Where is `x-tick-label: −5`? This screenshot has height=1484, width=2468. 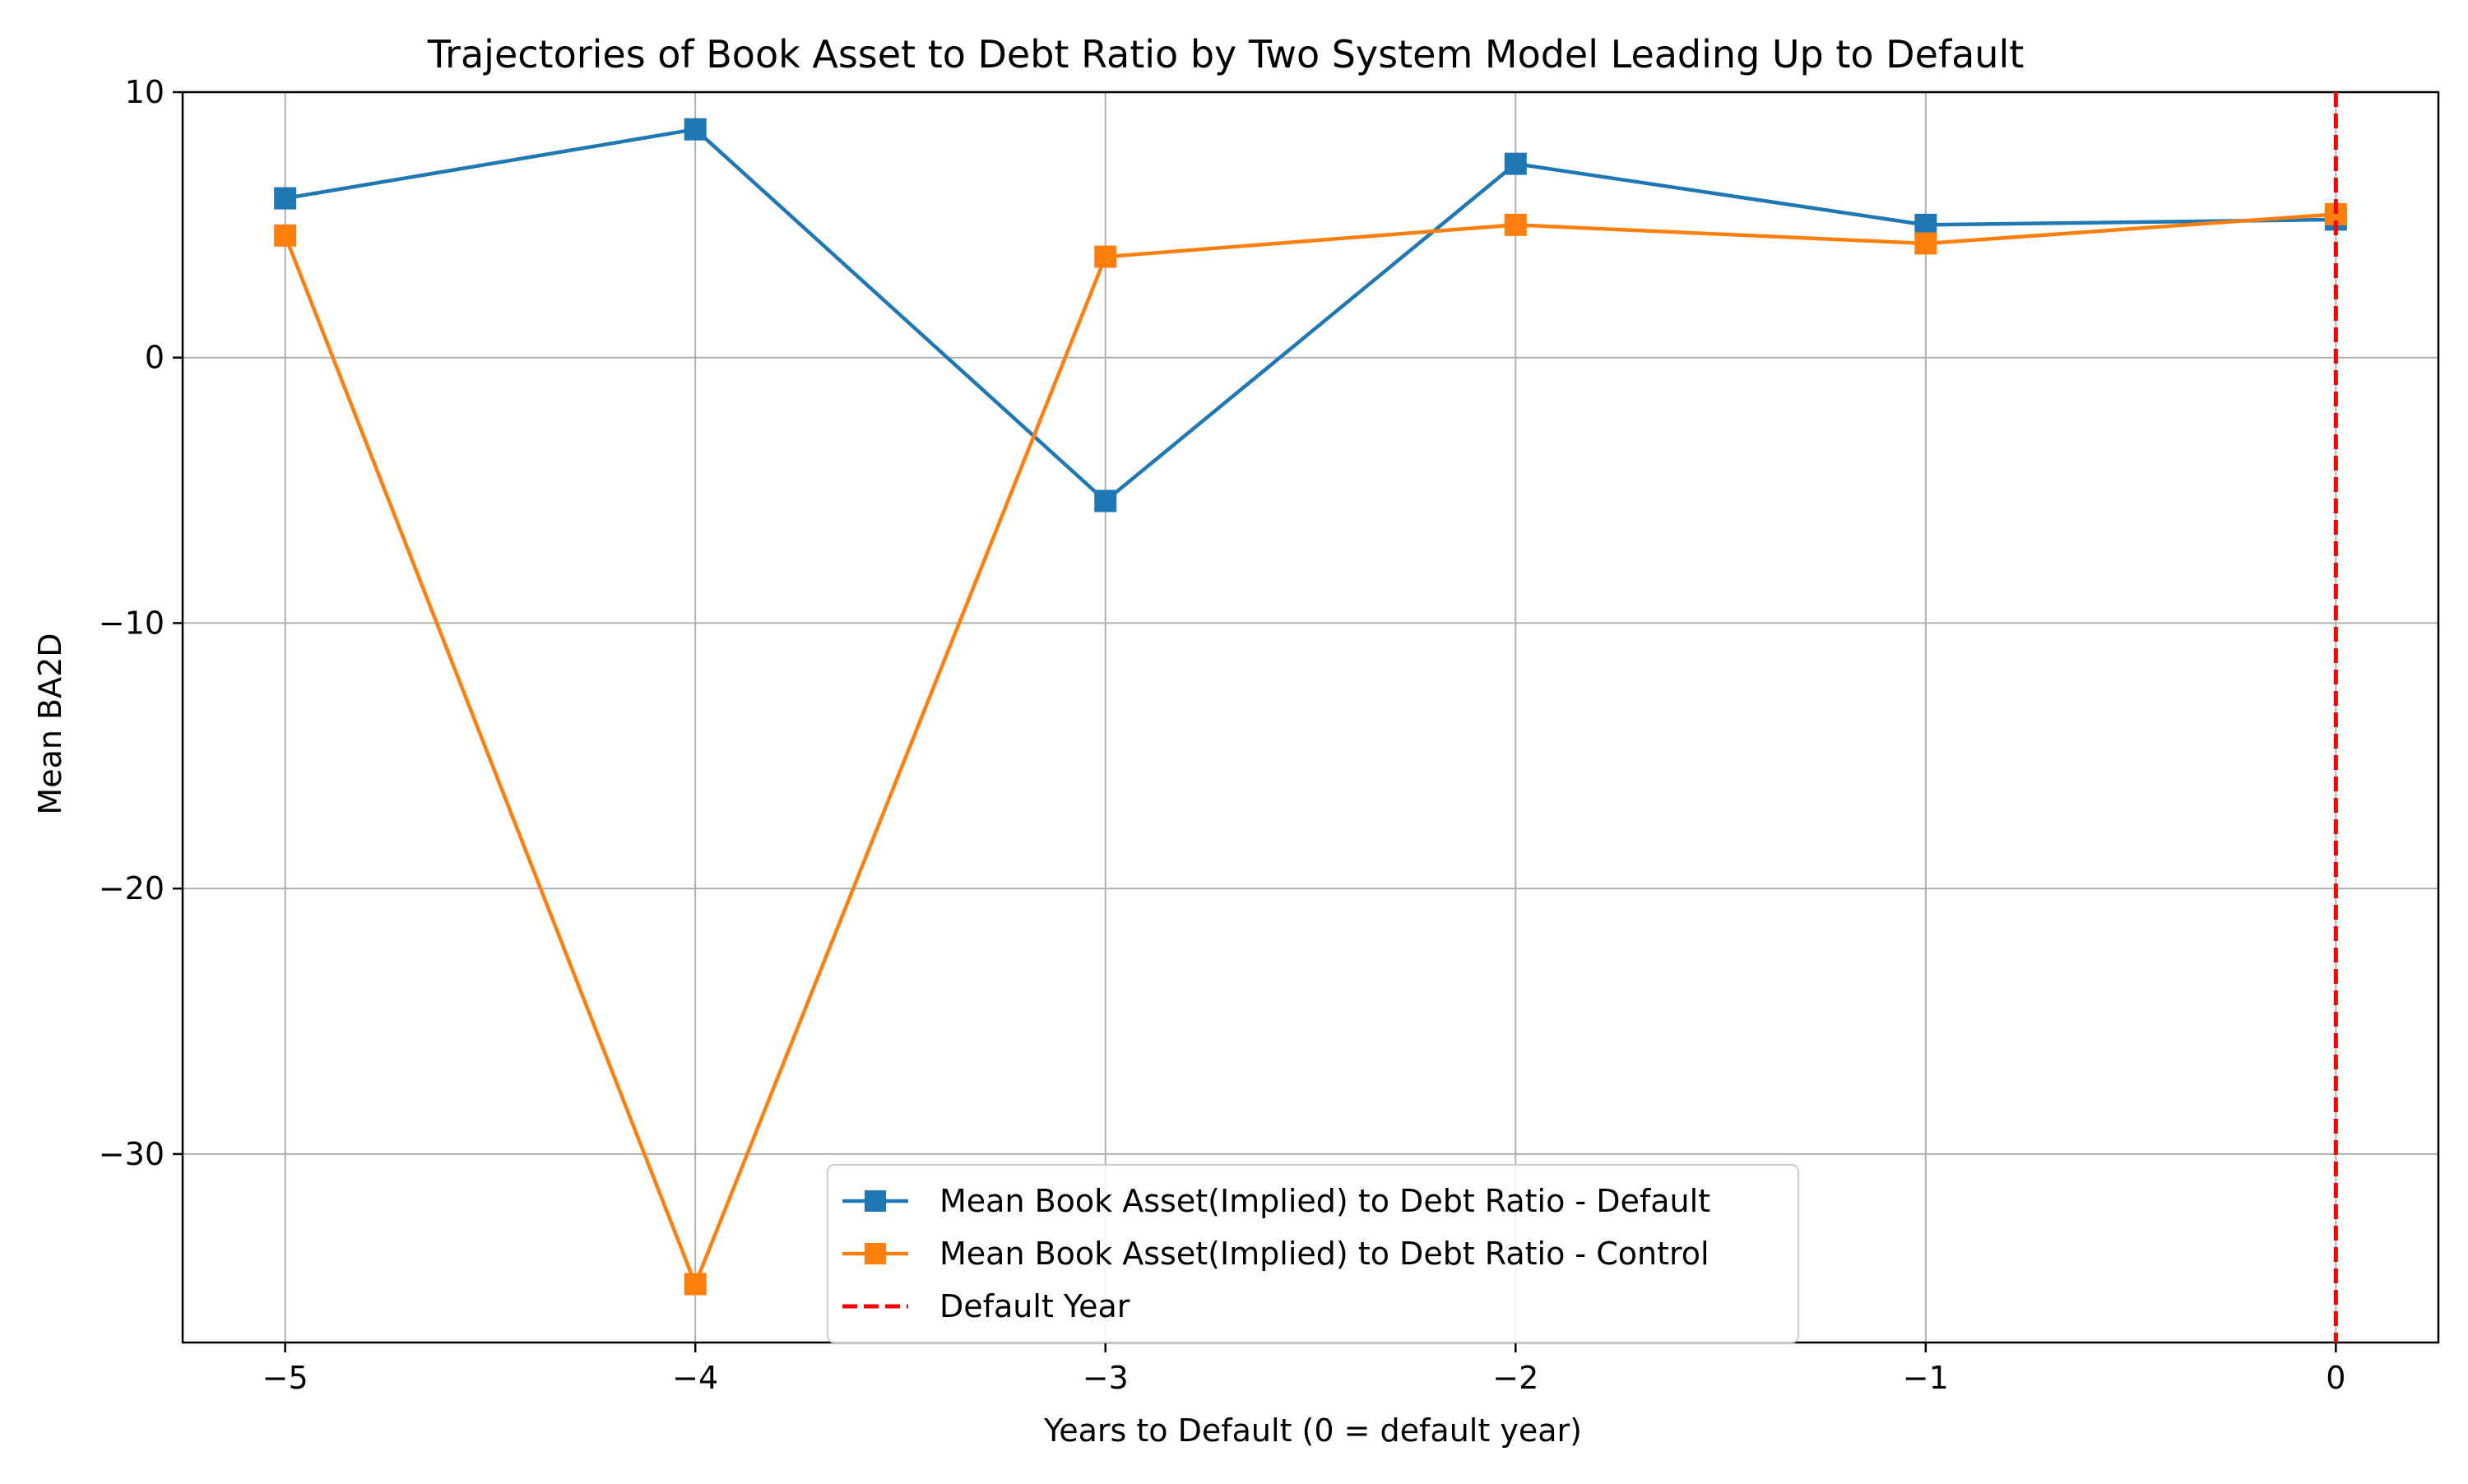
x-tick-label: −5 is located at coordinates (285, 1378).